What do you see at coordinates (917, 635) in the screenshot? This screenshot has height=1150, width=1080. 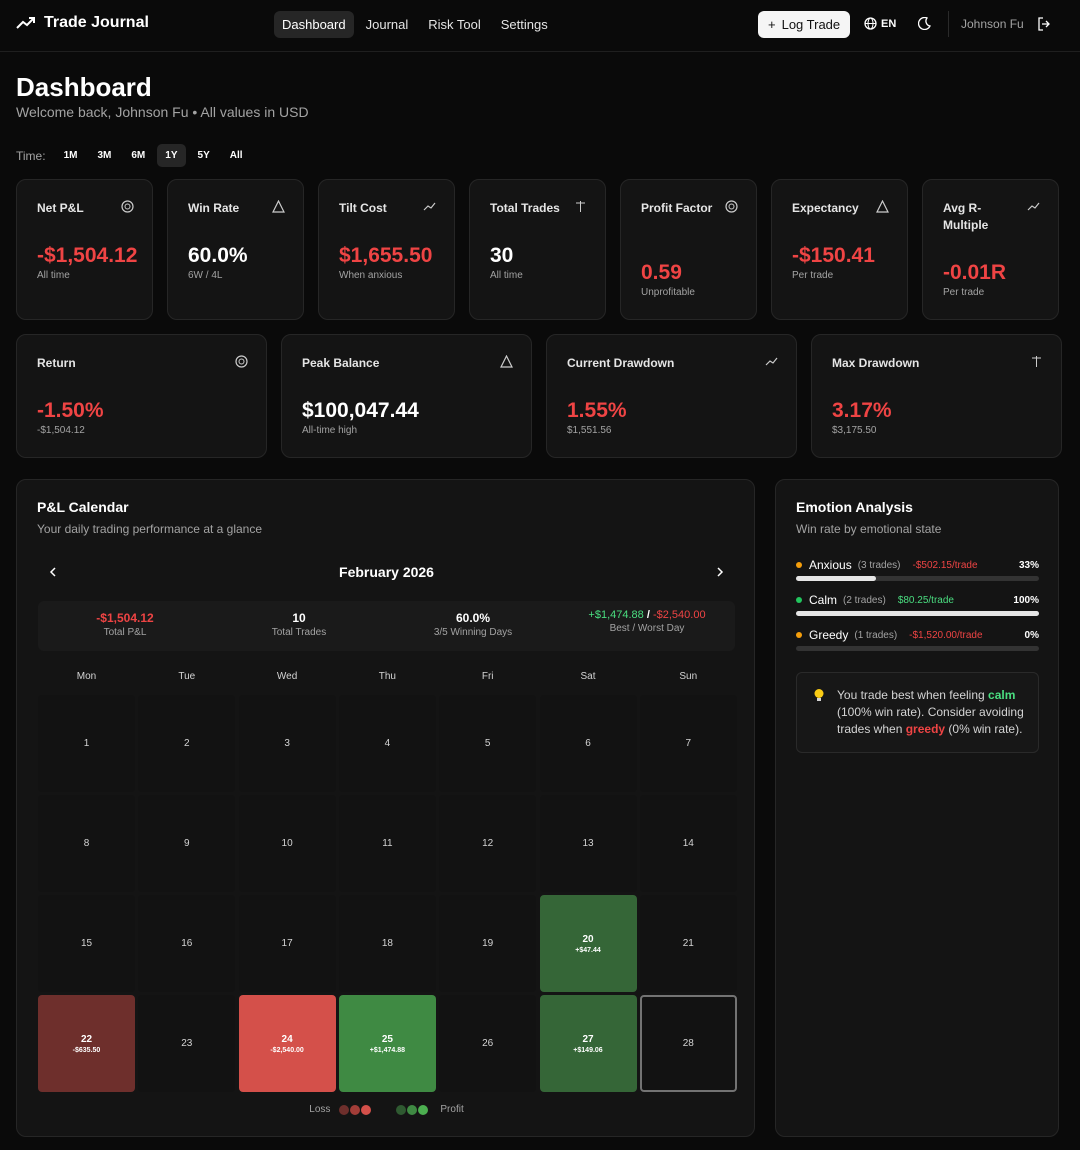 I see `emotion-header: Greedy (1 trades) -$1,520.00/trade 0%` at bounding box center [917, 635].